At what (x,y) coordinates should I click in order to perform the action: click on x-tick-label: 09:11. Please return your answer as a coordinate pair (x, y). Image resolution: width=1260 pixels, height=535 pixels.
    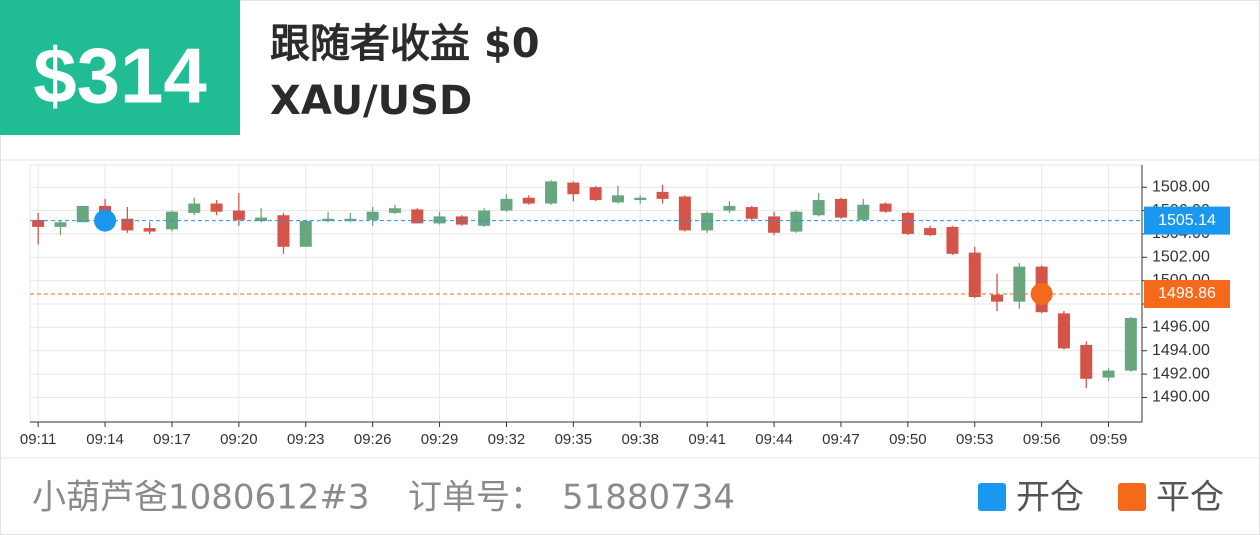
    Looking at the image, I should click on (38, 439).